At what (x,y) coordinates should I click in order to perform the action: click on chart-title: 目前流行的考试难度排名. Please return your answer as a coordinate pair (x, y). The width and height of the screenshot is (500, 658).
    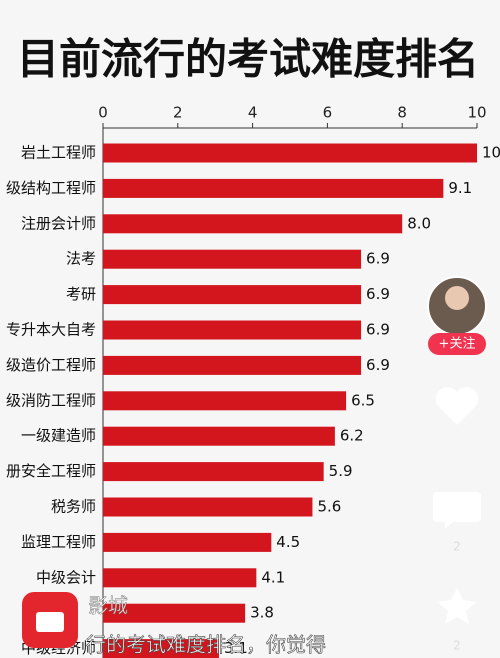
    Looking at the image, I should click on (248, 59).